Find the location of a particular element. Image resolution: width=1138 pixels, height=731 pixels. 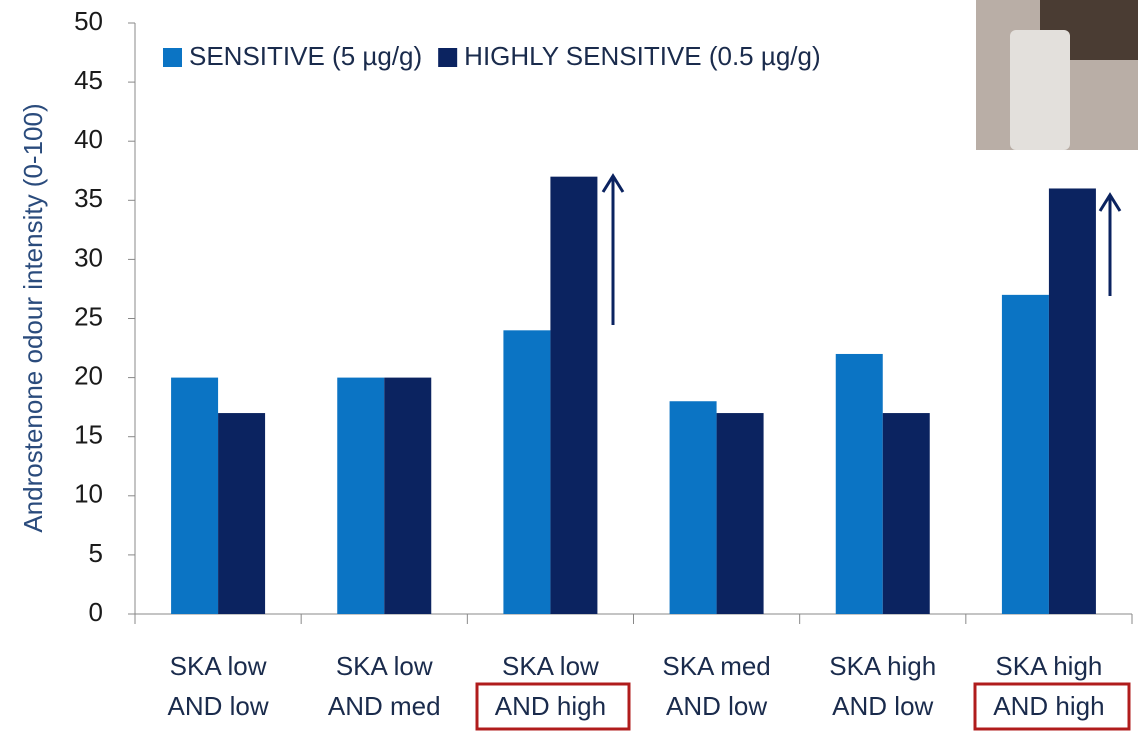

x-tick-label: SKA high AND low is located at coordinates (883, 686).